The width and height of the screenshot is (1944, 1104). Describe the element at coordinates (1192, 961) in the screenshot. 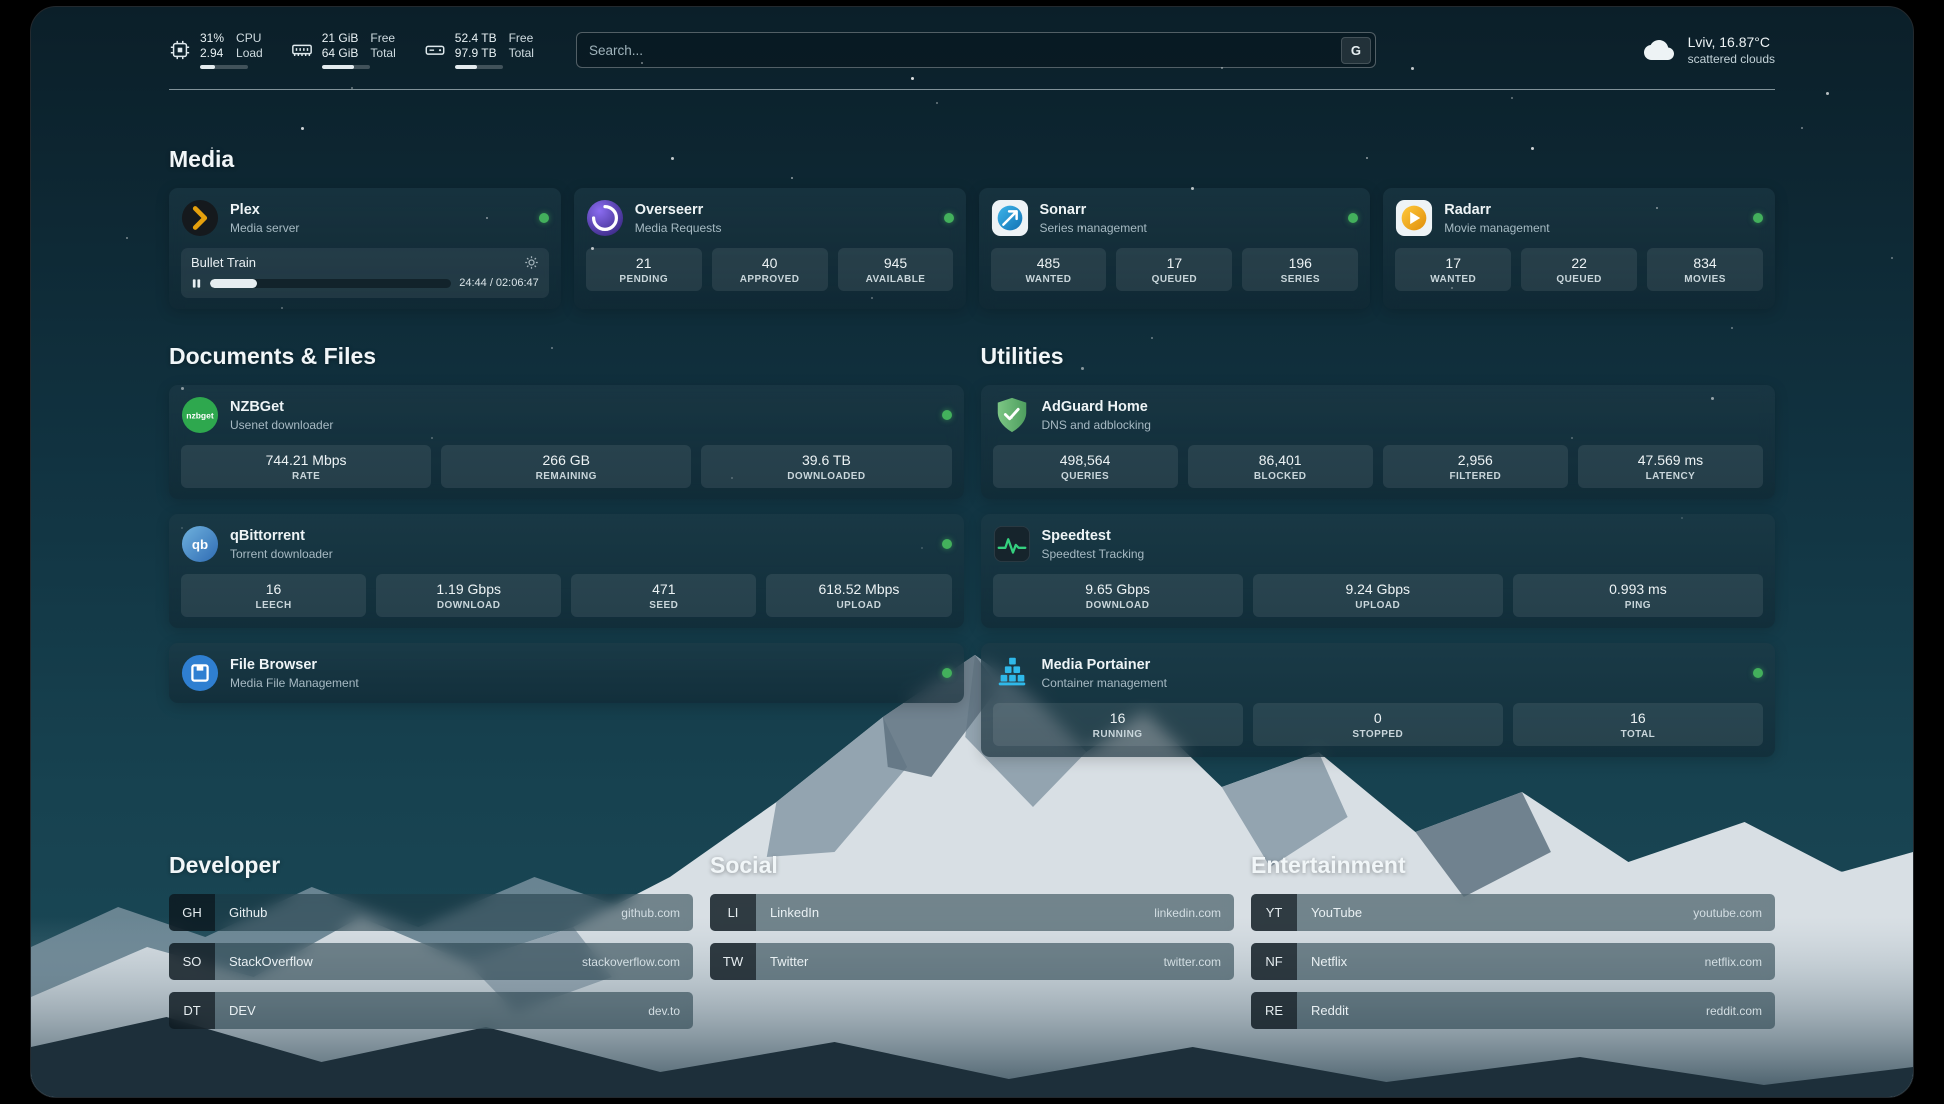

I see `bookmark-url: twitter.com` at that location.